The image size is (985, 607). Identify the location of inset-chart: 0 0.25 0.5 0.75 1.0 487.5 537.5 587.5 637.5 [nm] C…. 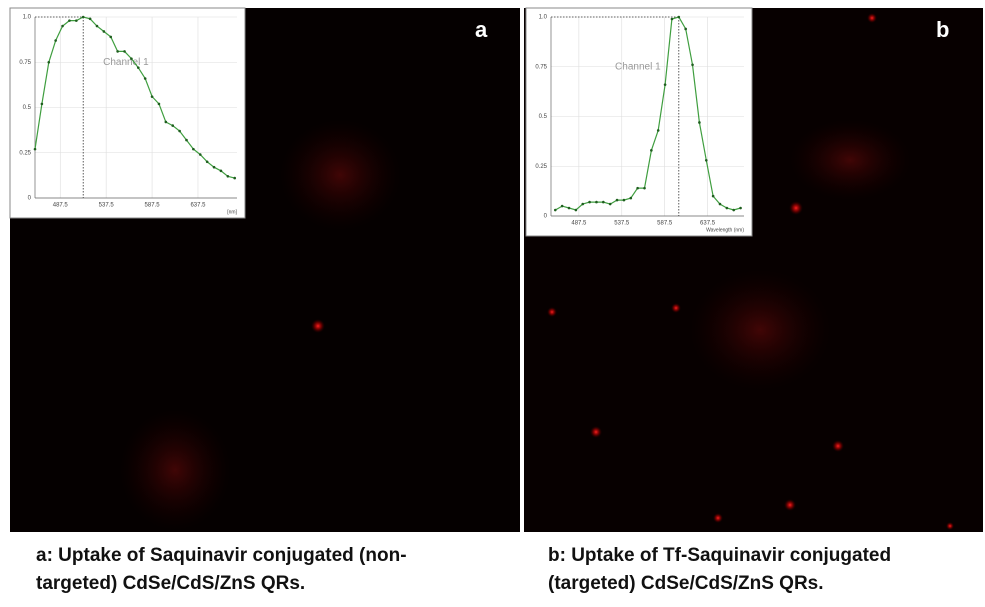
(127, 113).